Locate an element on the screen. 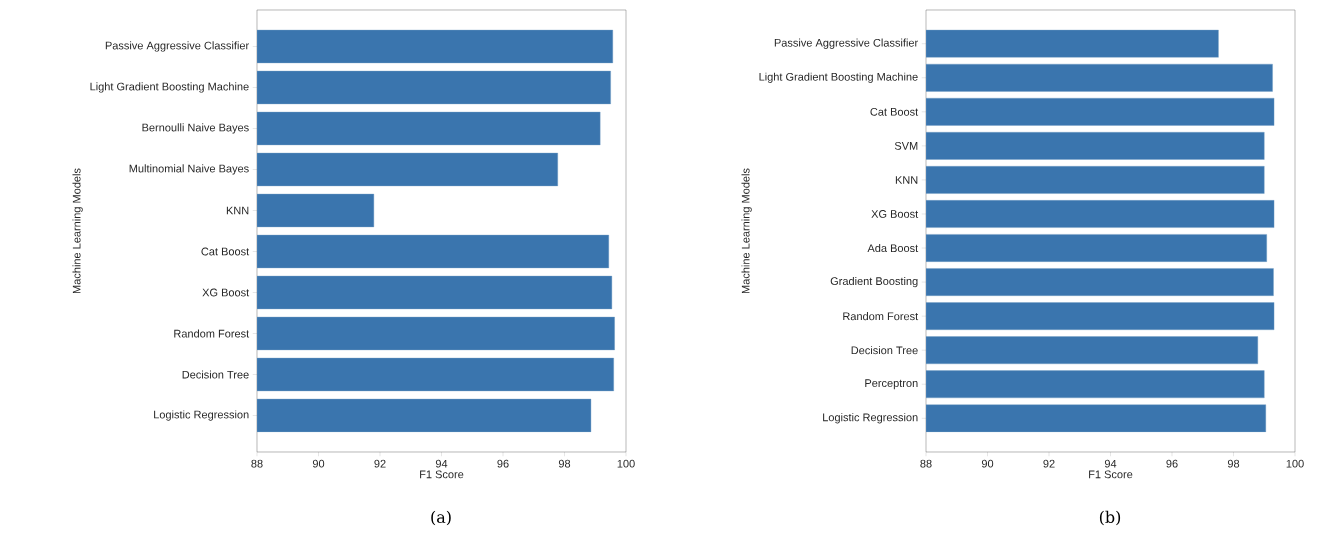  text: (a) is located at coordinates (441, 518).